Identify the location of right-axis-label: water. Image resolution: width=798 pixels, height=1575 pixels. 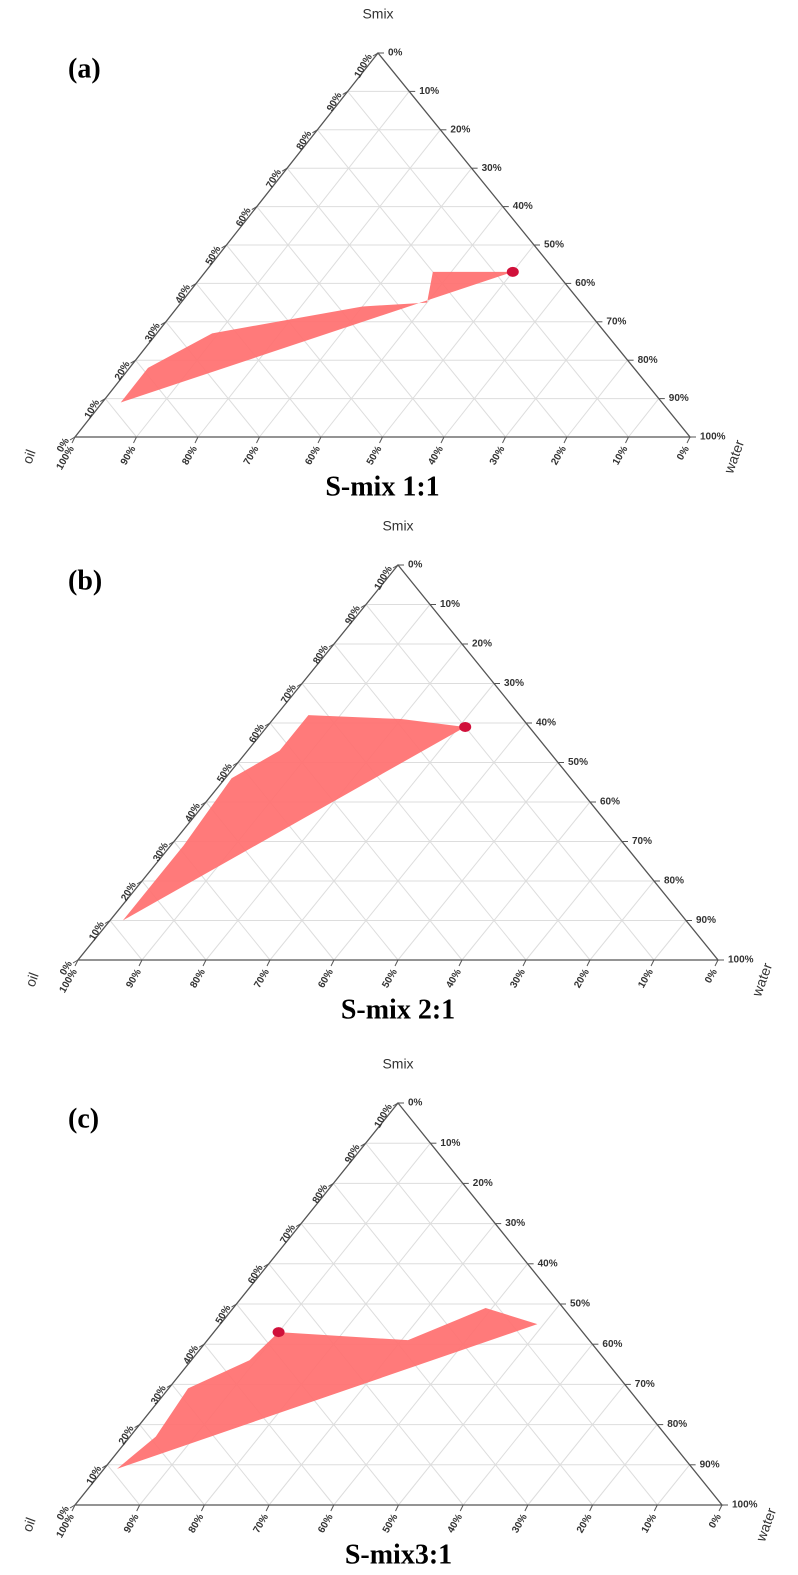
(733, 456).